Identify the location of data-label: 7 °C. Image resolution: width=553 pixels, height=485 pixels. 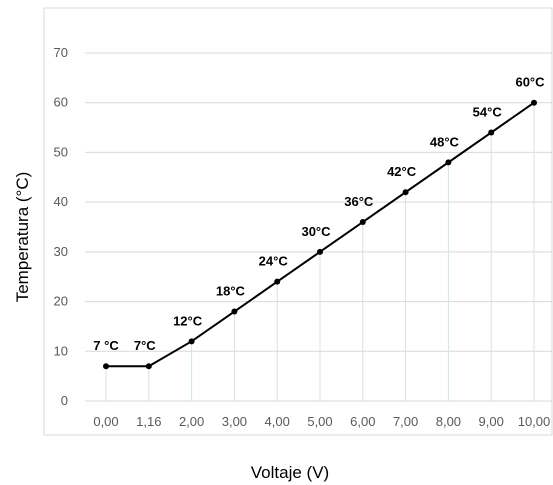
(106, 345).